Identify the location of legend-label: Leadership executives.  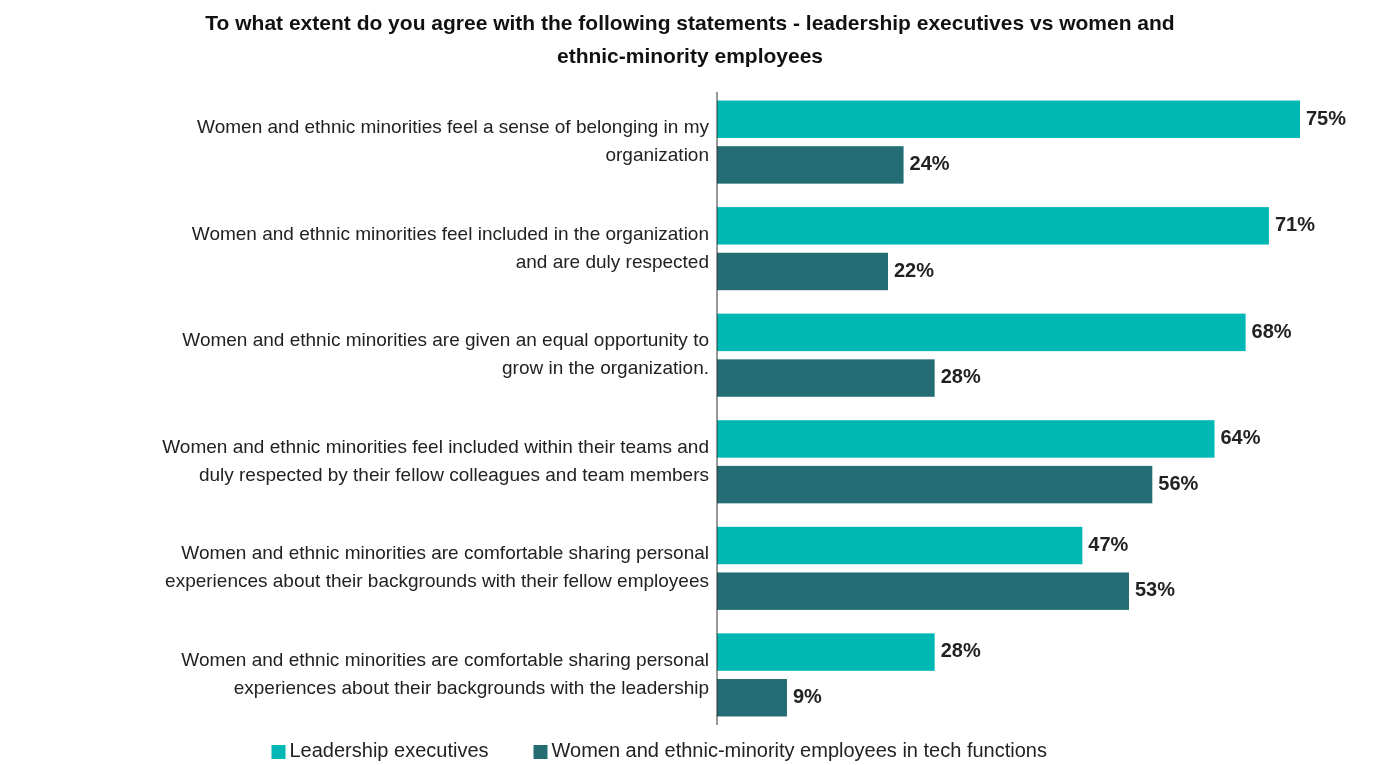
(389, 750).